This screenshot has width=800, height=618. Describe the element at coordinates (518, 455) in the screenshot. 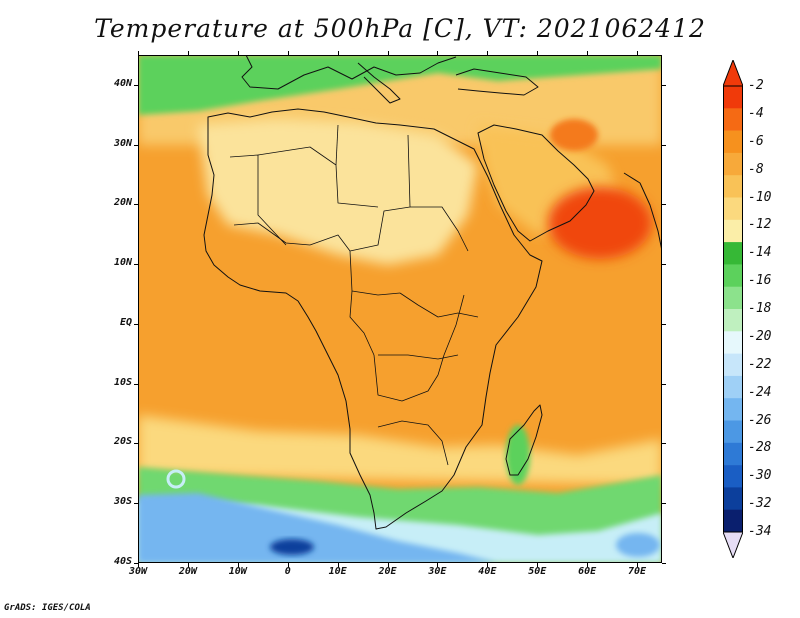

I see `field-madagascar-green` at that location.